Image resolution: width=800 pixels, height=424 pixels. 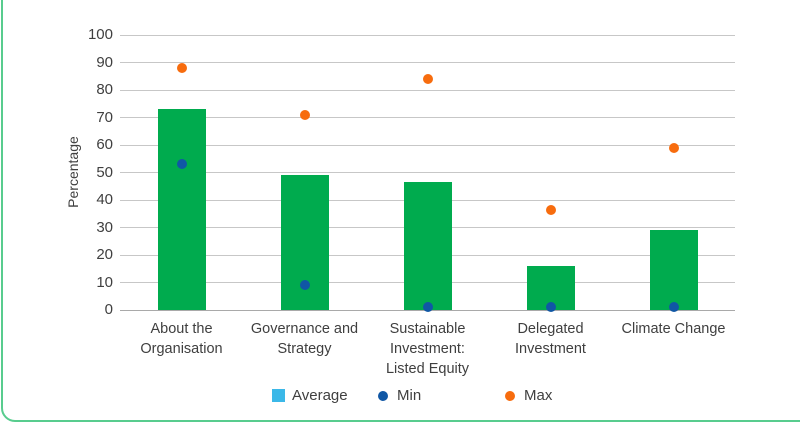 What do you see at coordinates (181, 339) in the screenshot?
I see `category-label-0: About the Organisation` at bounding box center [181, 339].